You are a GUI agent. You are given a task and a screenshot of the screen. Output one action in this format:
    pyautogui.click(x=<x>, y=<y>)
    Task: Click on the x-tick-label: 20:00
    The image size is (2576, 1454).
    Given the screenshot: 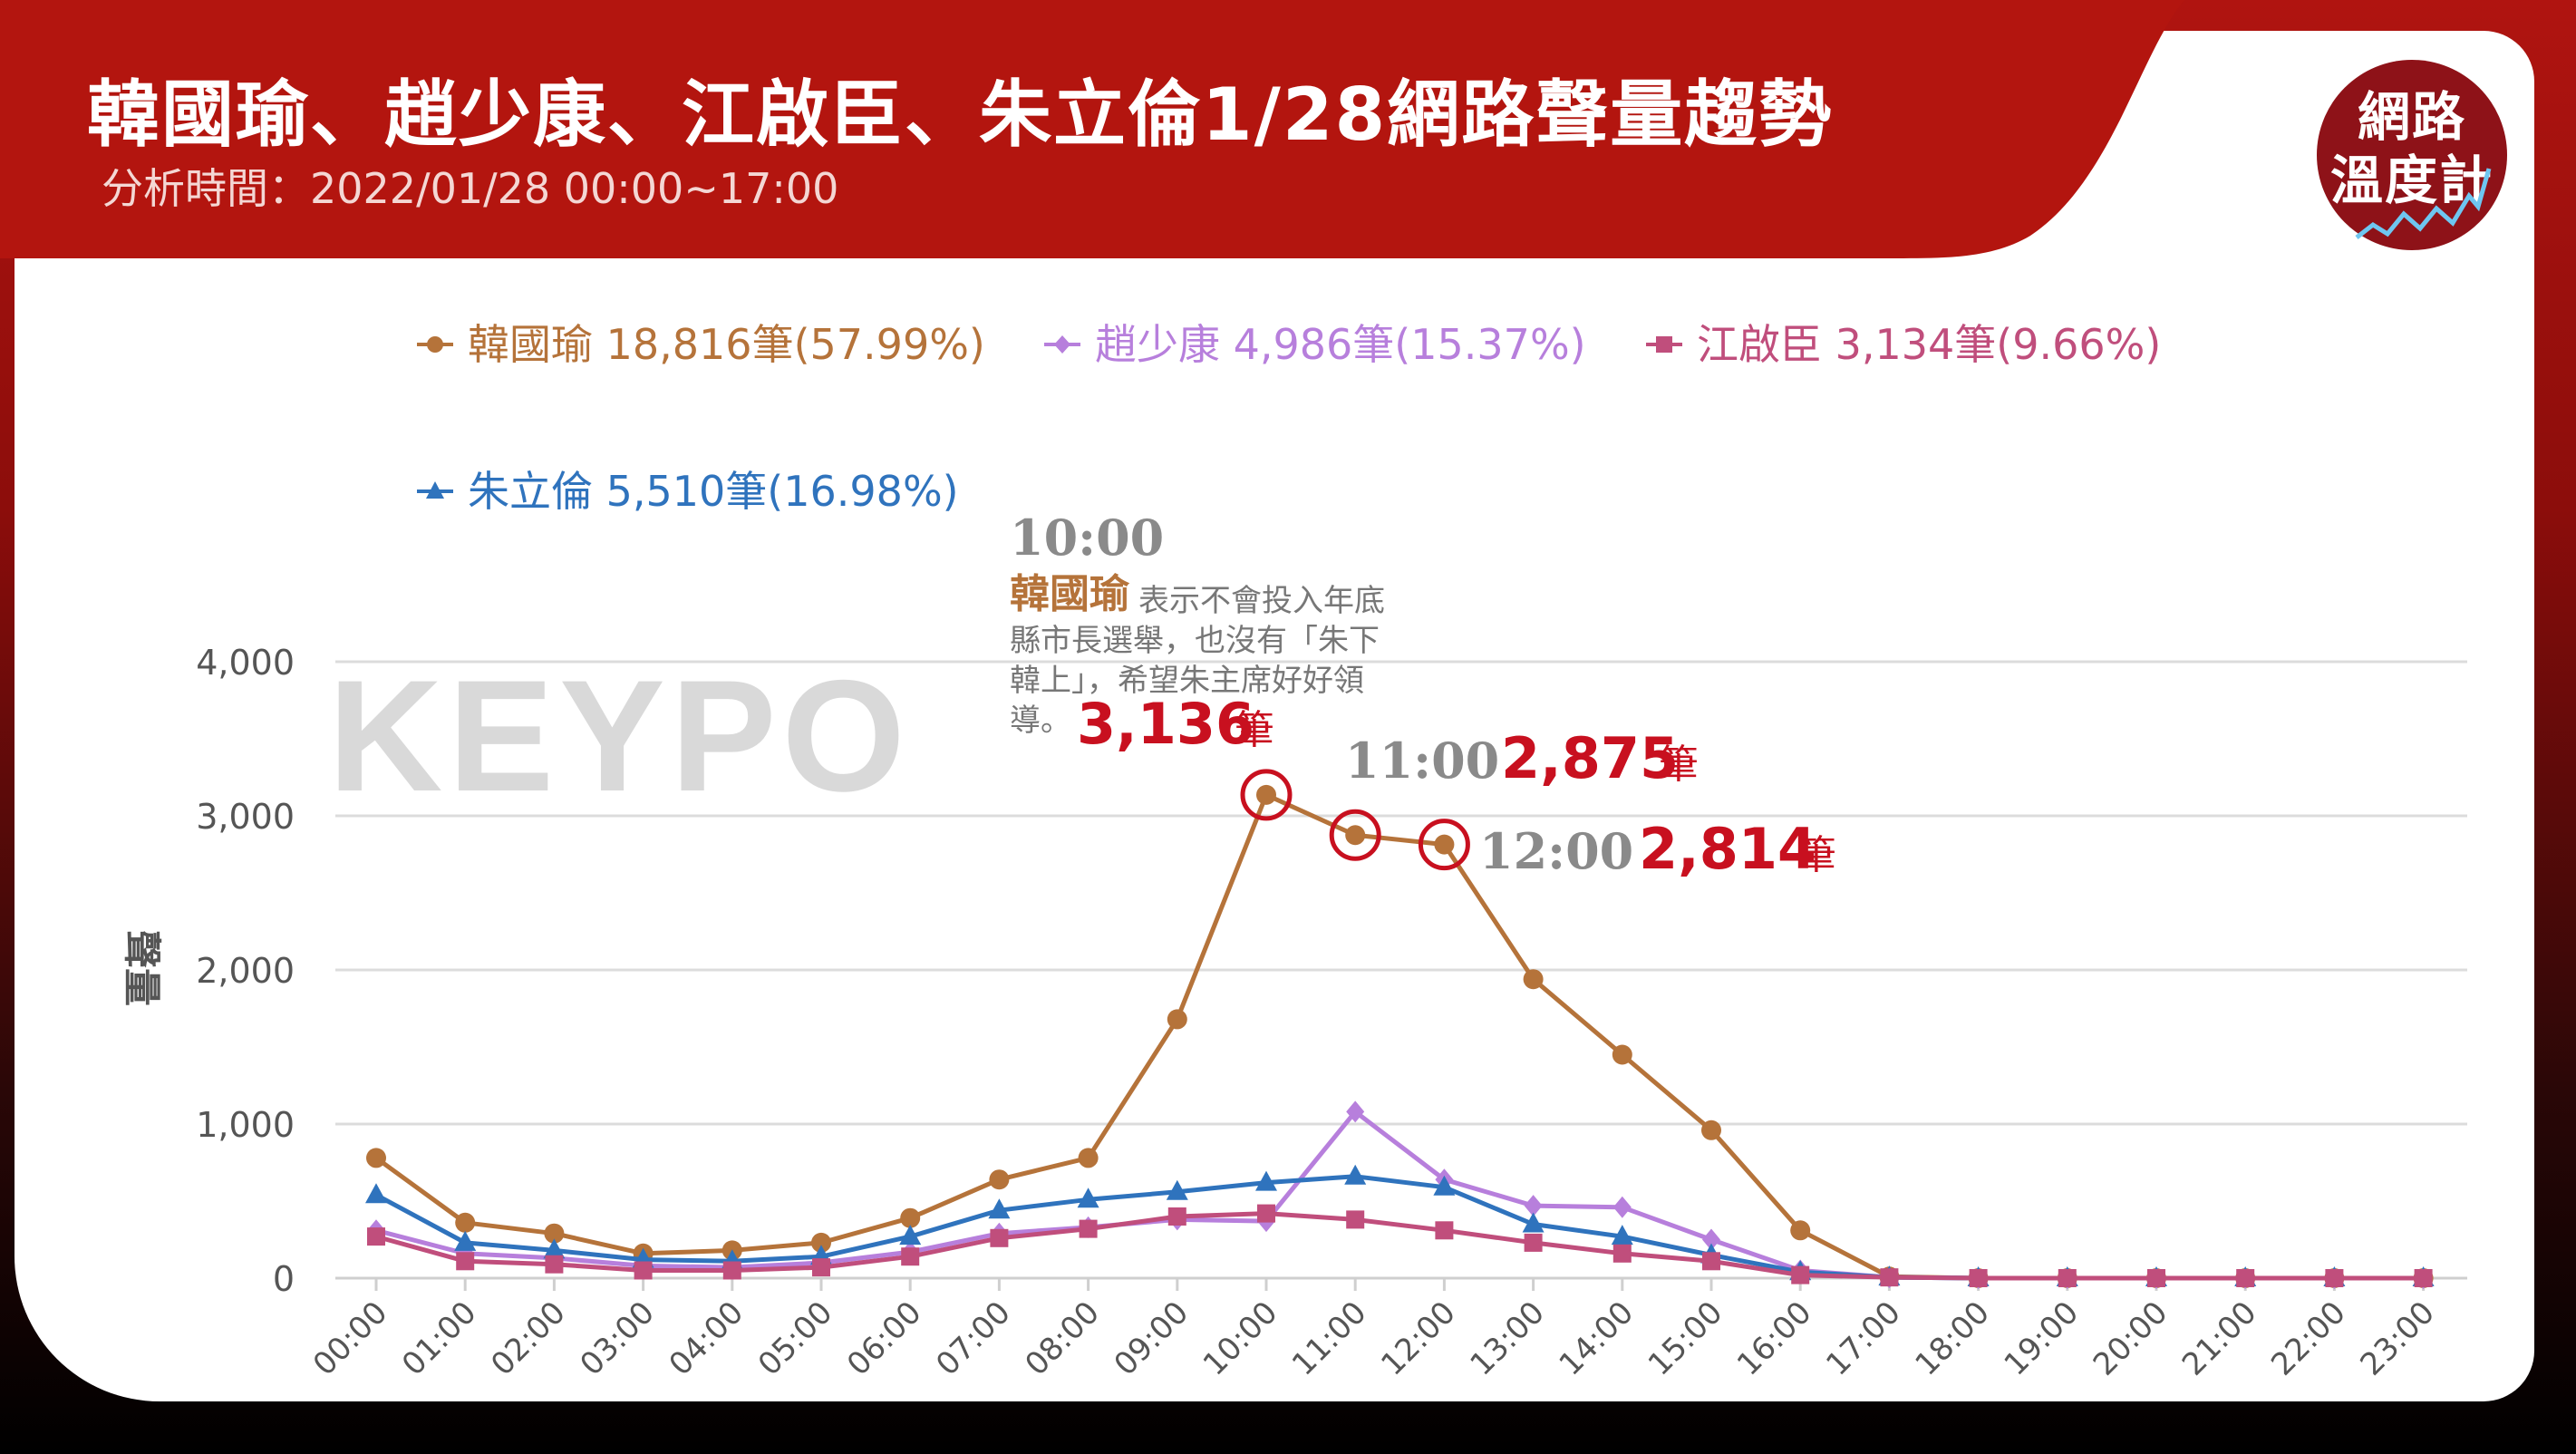 What is the action you would take?
    pyautogui.click(x=2131, y=1338)
    